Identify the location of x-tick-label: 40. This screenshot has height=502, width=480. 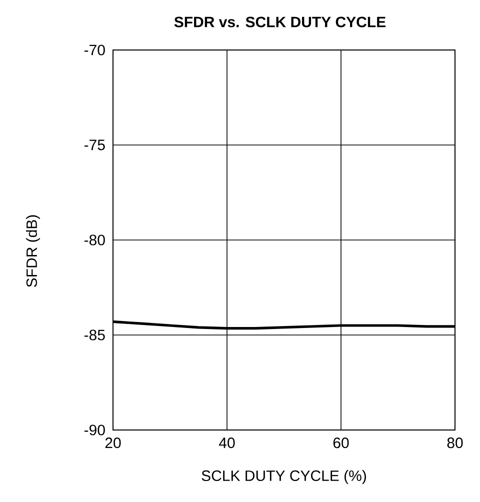
(227, 443).